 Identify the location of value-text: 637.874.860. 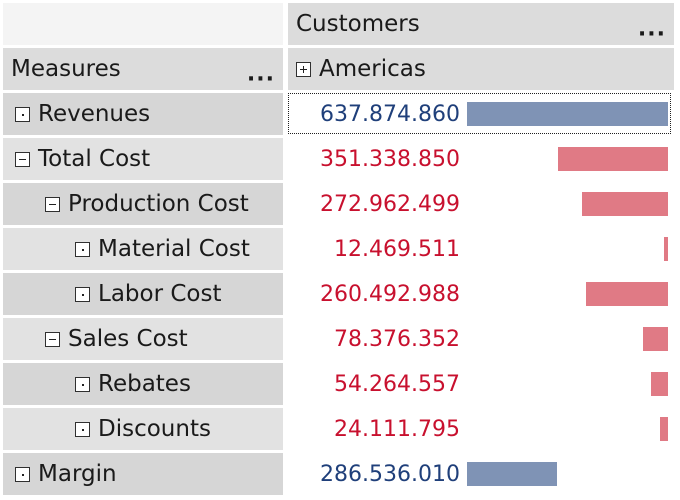
(390, 114).